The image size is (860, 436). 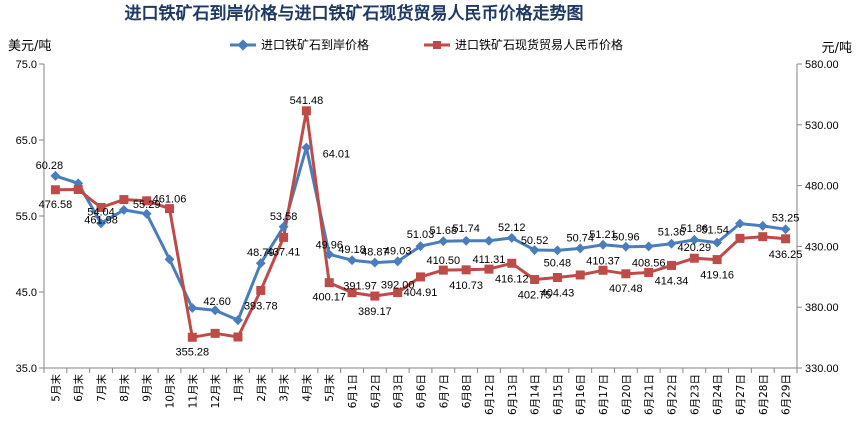 What do you see at coordinates (512, 228) in the screenshot?
I see `data-label-cif: 52.12` at bounding box center [512, 228].